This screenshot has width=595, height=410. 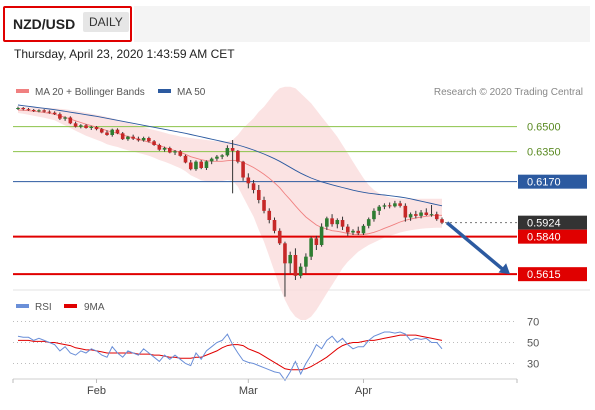 I want to click on timestamp: Thursday, April 23, 2020 1:43:59 AM CET, so click(x=124, y=54).